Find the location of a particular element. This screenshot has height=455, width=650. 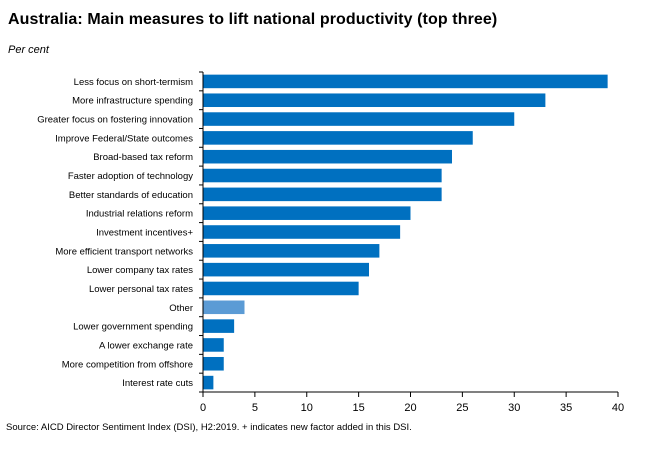

category-label: Better standards of education is located at coordinates (131, 195).